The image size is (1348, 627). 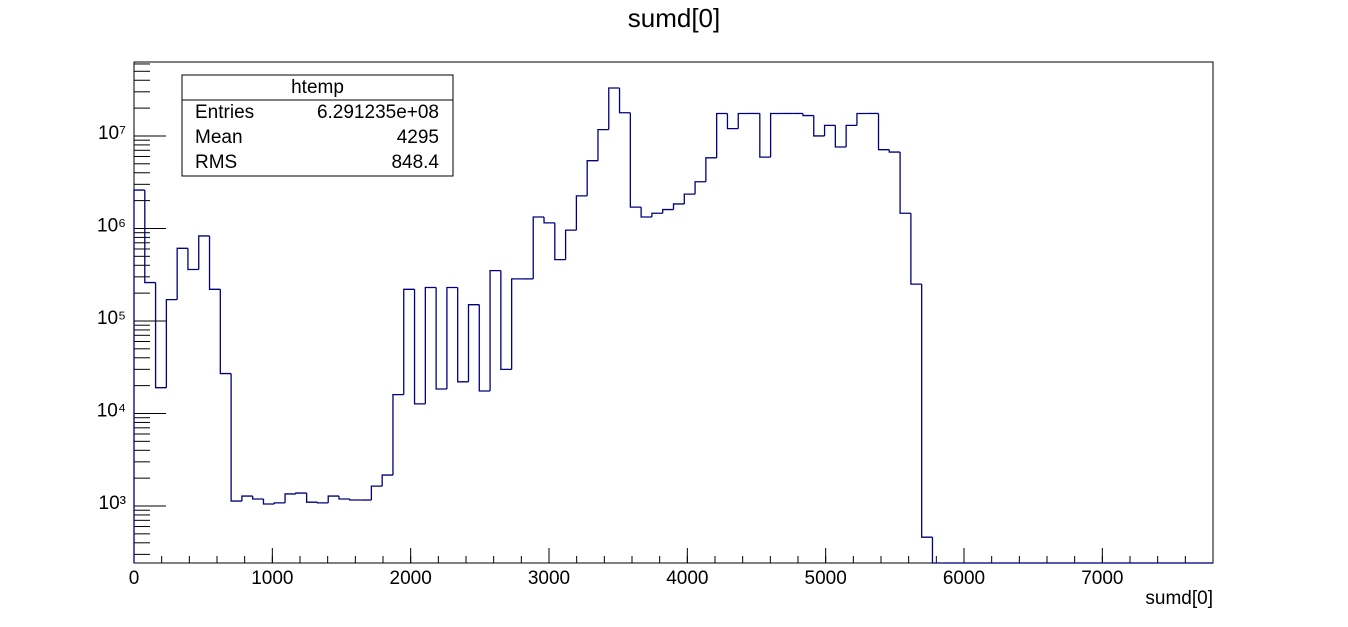 What do you see at coordinates (411, 578) in the screenshot?
I see `x-tick-label: 2000` at bounding box center [411, 578].